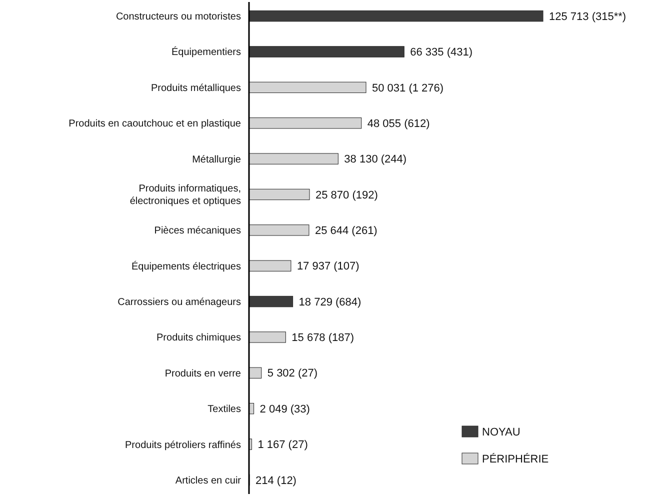 The width and height of the screenshot is (659, 496). Describe the element at coordinates (587, 16) in the screenshot. I see `data-label: 125 713 (315**)` at that location.